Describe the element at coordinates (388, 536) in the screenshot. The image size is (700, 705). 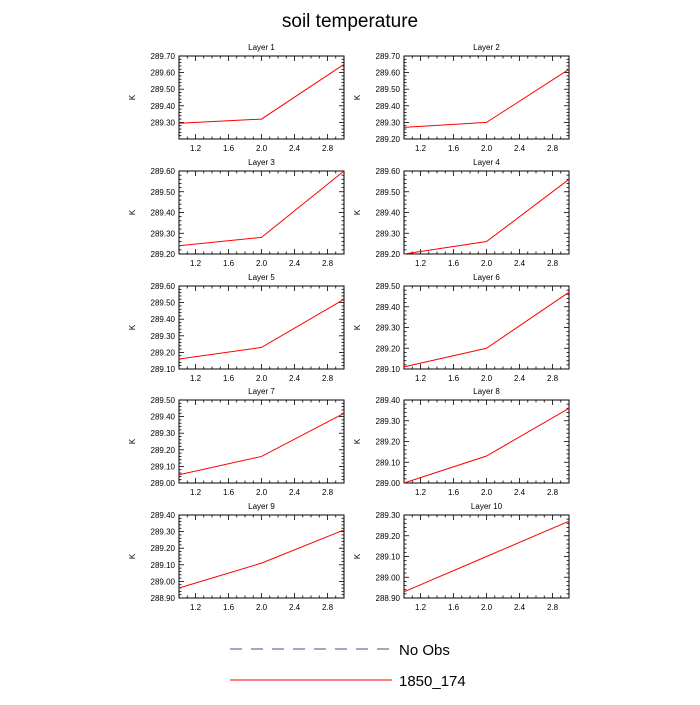
I see `panel-10-y-tick-label: 289.20` at that location.